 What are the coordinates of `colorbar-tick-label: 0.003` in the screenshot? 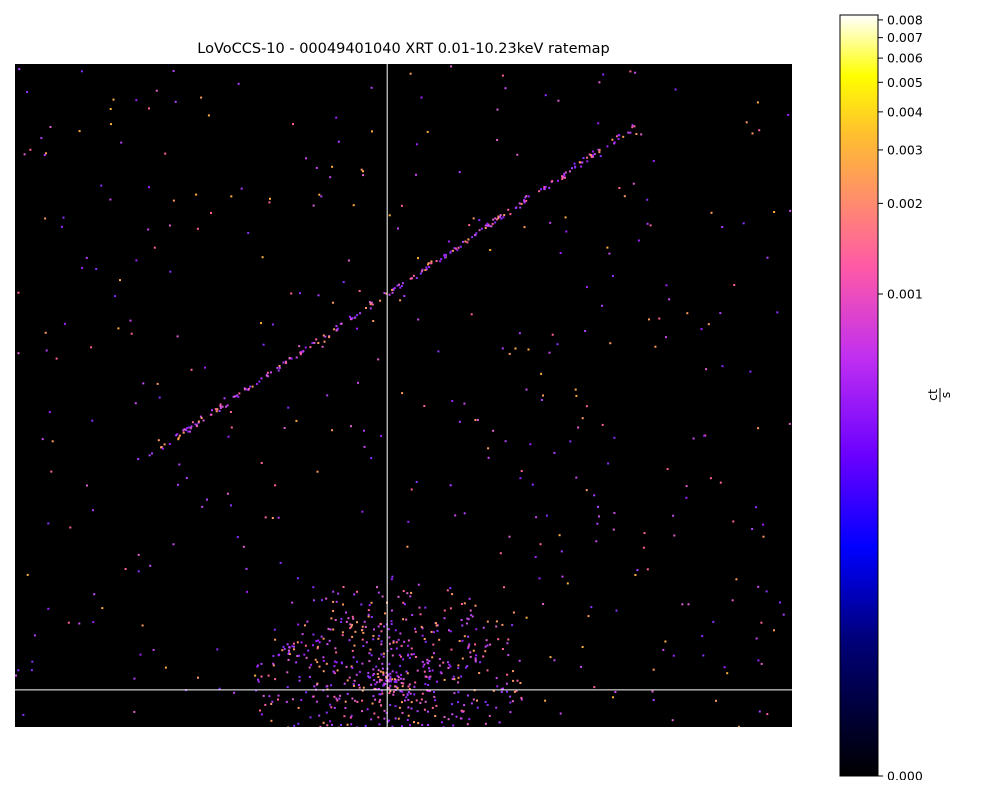 It's located at (905, 149).